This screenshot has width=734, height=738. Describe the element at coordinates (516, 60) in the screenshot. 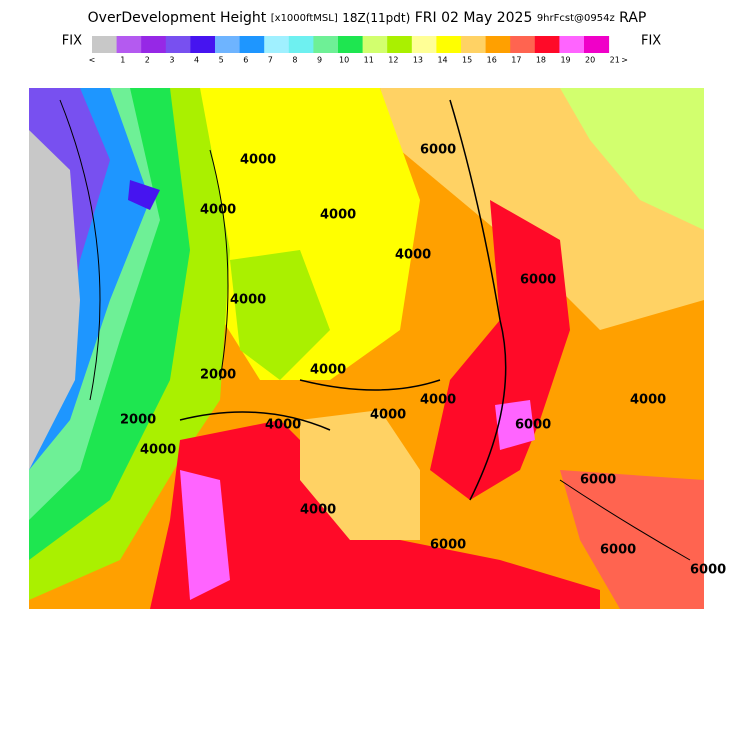

I see `colorbar-label: 17` at that location.